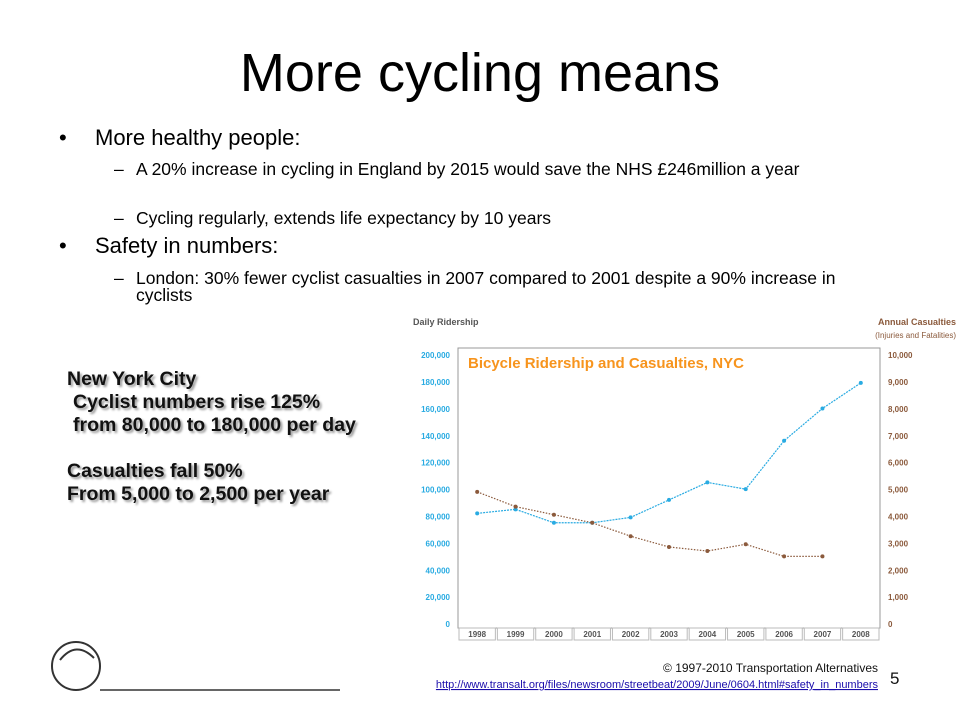 The image size is (960, 720). I want to click on callout-line: from 80,000 to 180,000 per day, so click(214, 425).